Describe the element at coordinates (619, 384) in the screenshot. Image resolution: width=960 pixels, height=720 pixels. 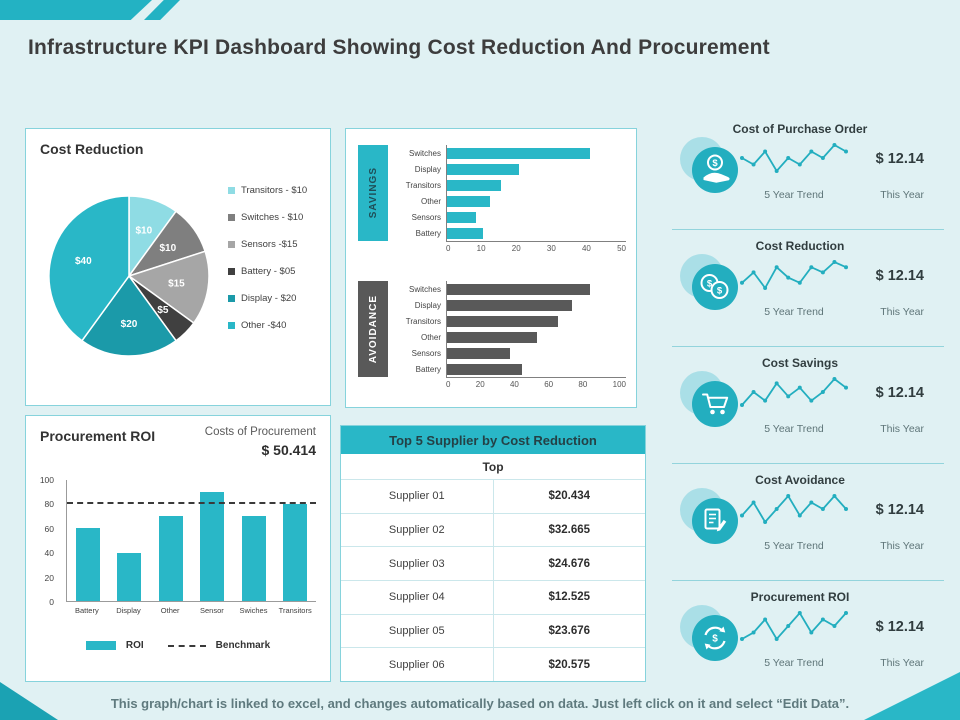
I see `x-tick: 100` at that location.